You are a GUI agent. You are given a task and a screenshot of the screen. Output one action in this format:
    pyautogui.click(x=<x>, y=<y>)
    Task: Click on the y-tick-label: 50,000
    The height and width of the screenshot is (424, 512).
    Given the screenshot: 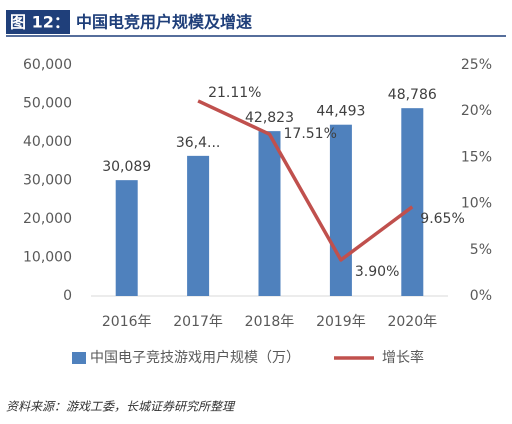 What is the action you would take?
    pyautogui.click(x=47, y=104)
    